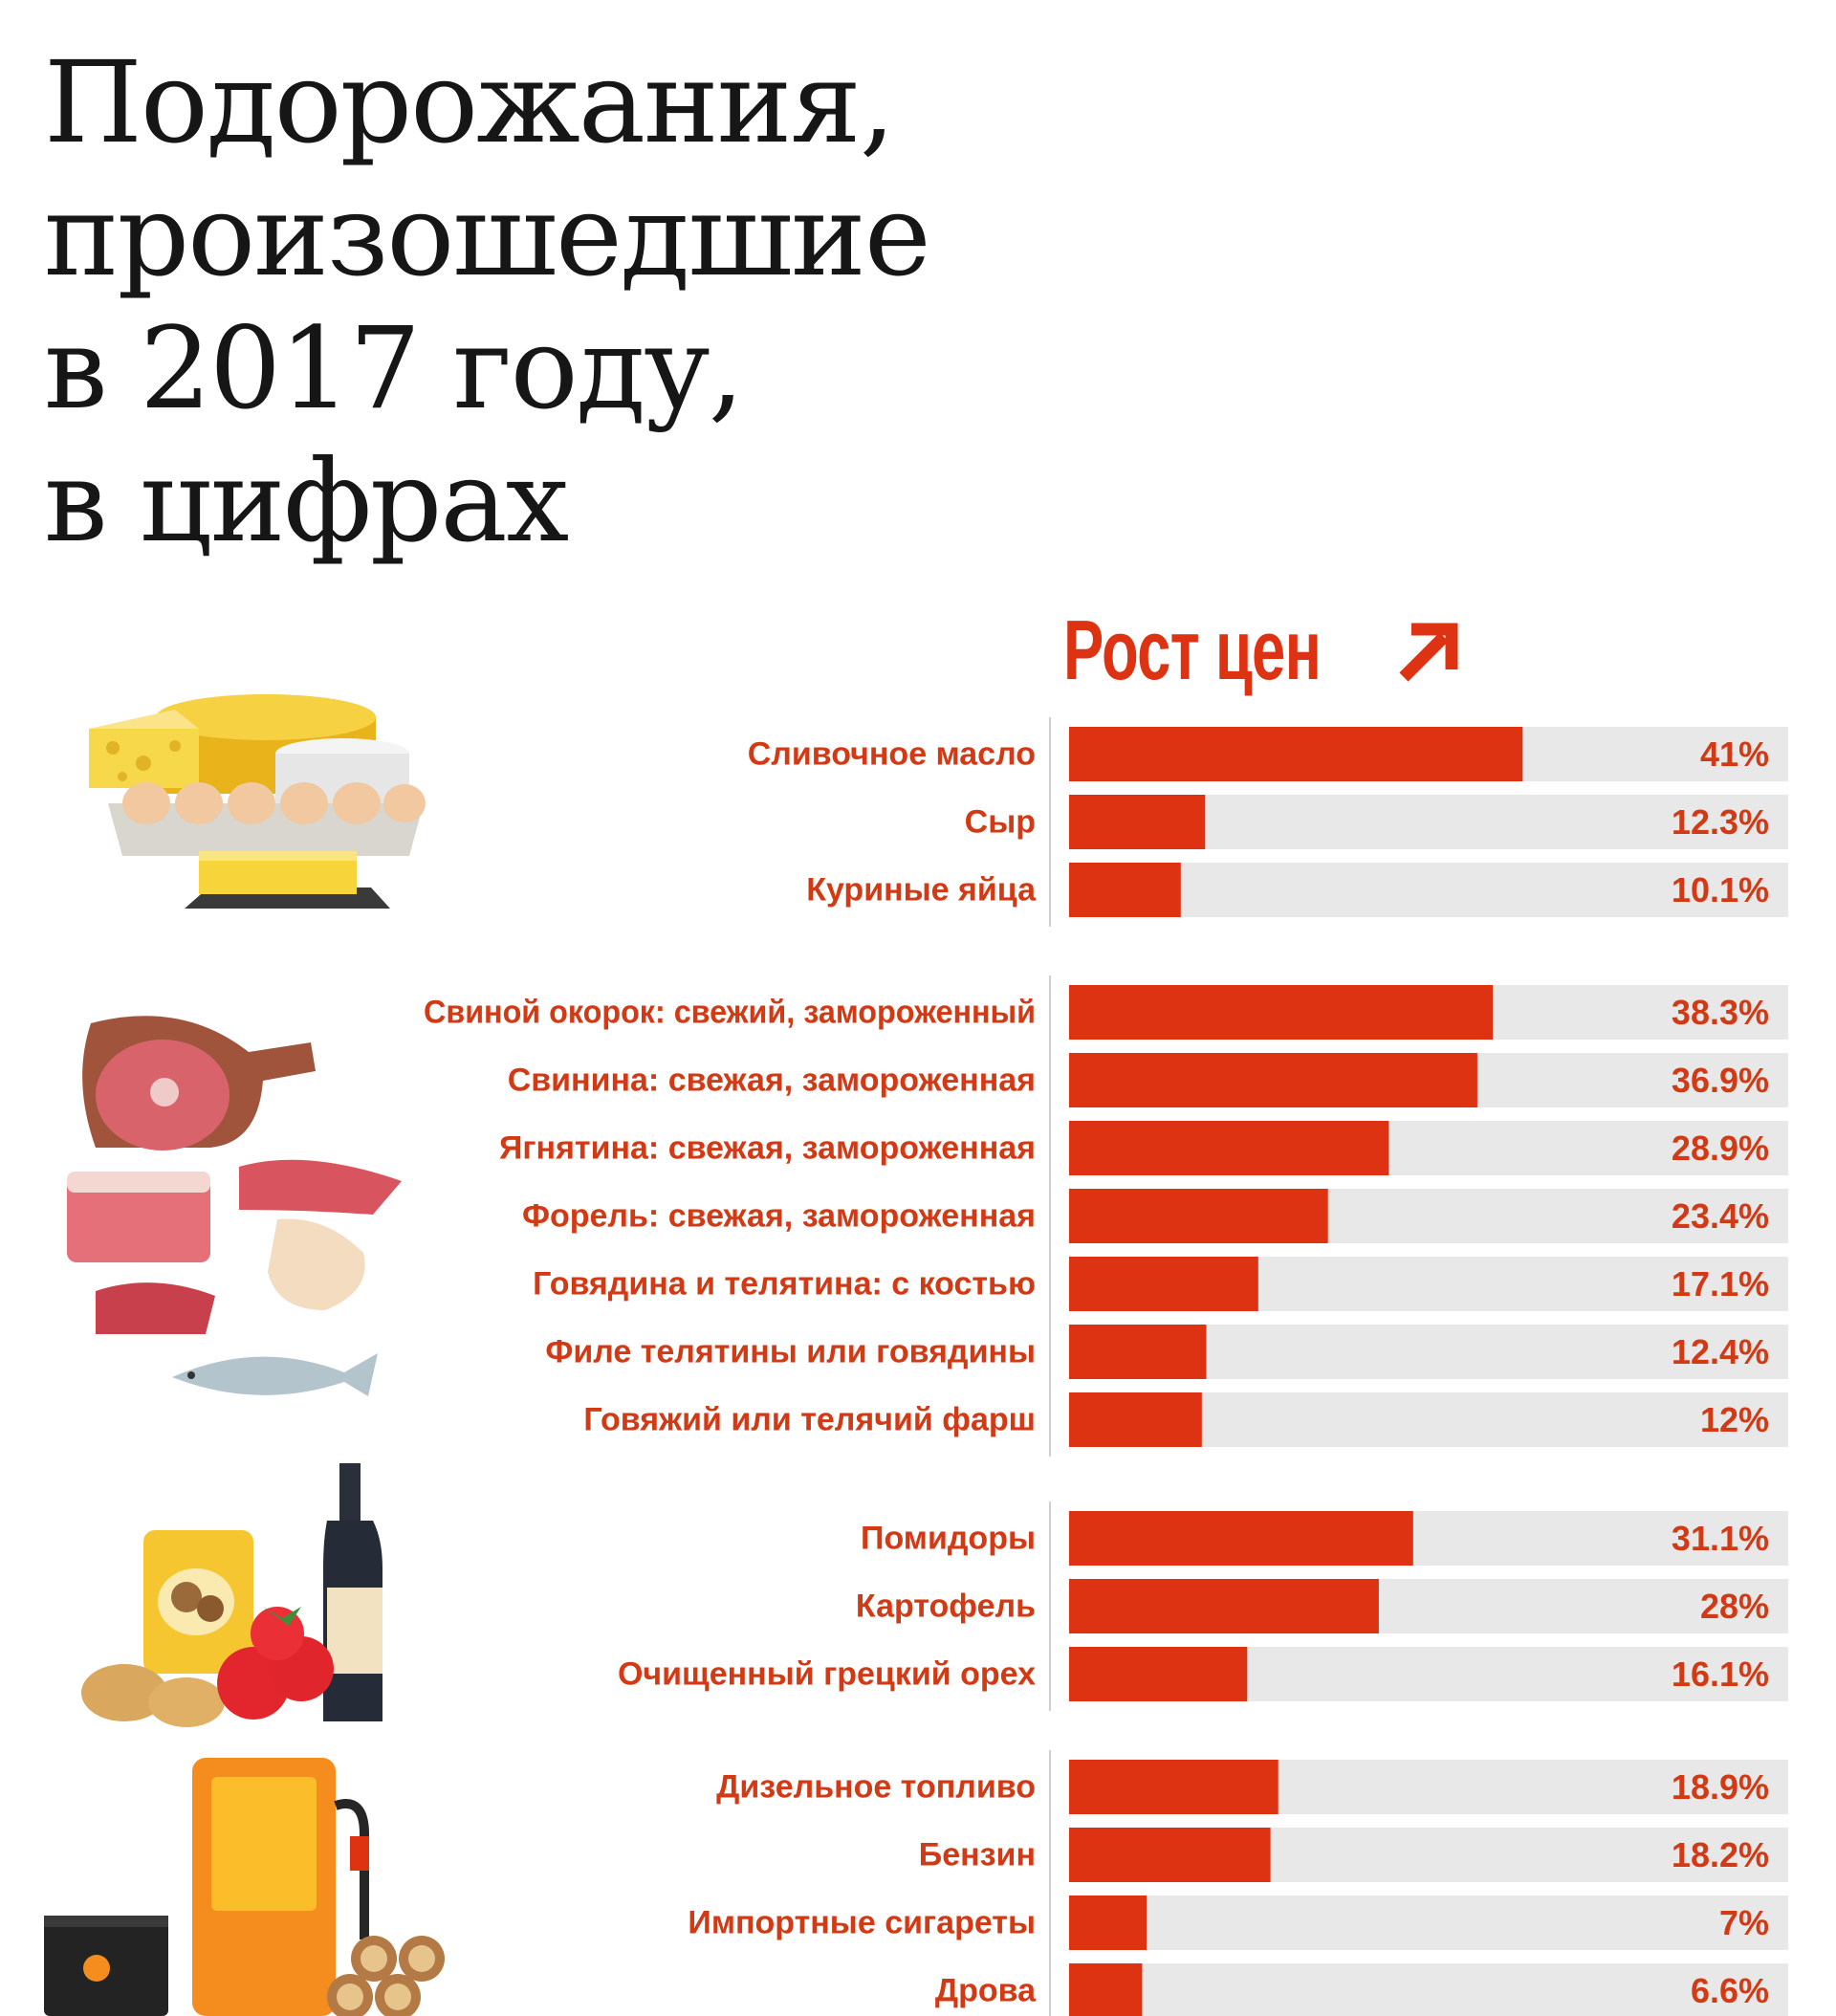 The image size is (1836, 2016). Describe the element at coordinates (257, 801) in the screenshot. I see `dairy-eggs-icon` at that location.